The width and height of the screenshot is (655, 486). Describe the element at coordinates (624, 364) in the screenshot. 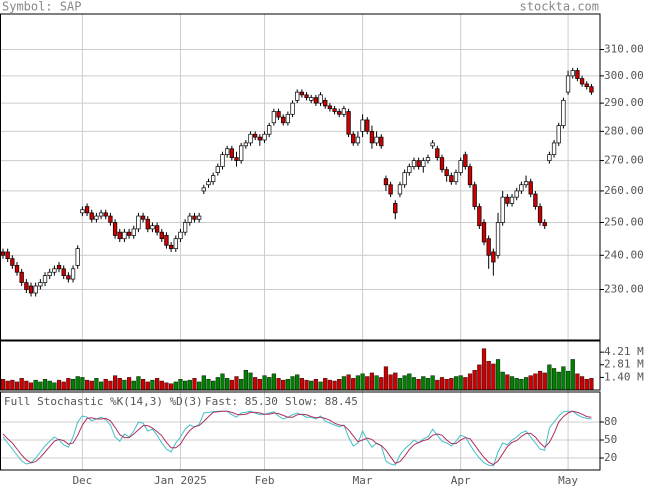

I see `y-tick-label: 2.81 M` at that location.